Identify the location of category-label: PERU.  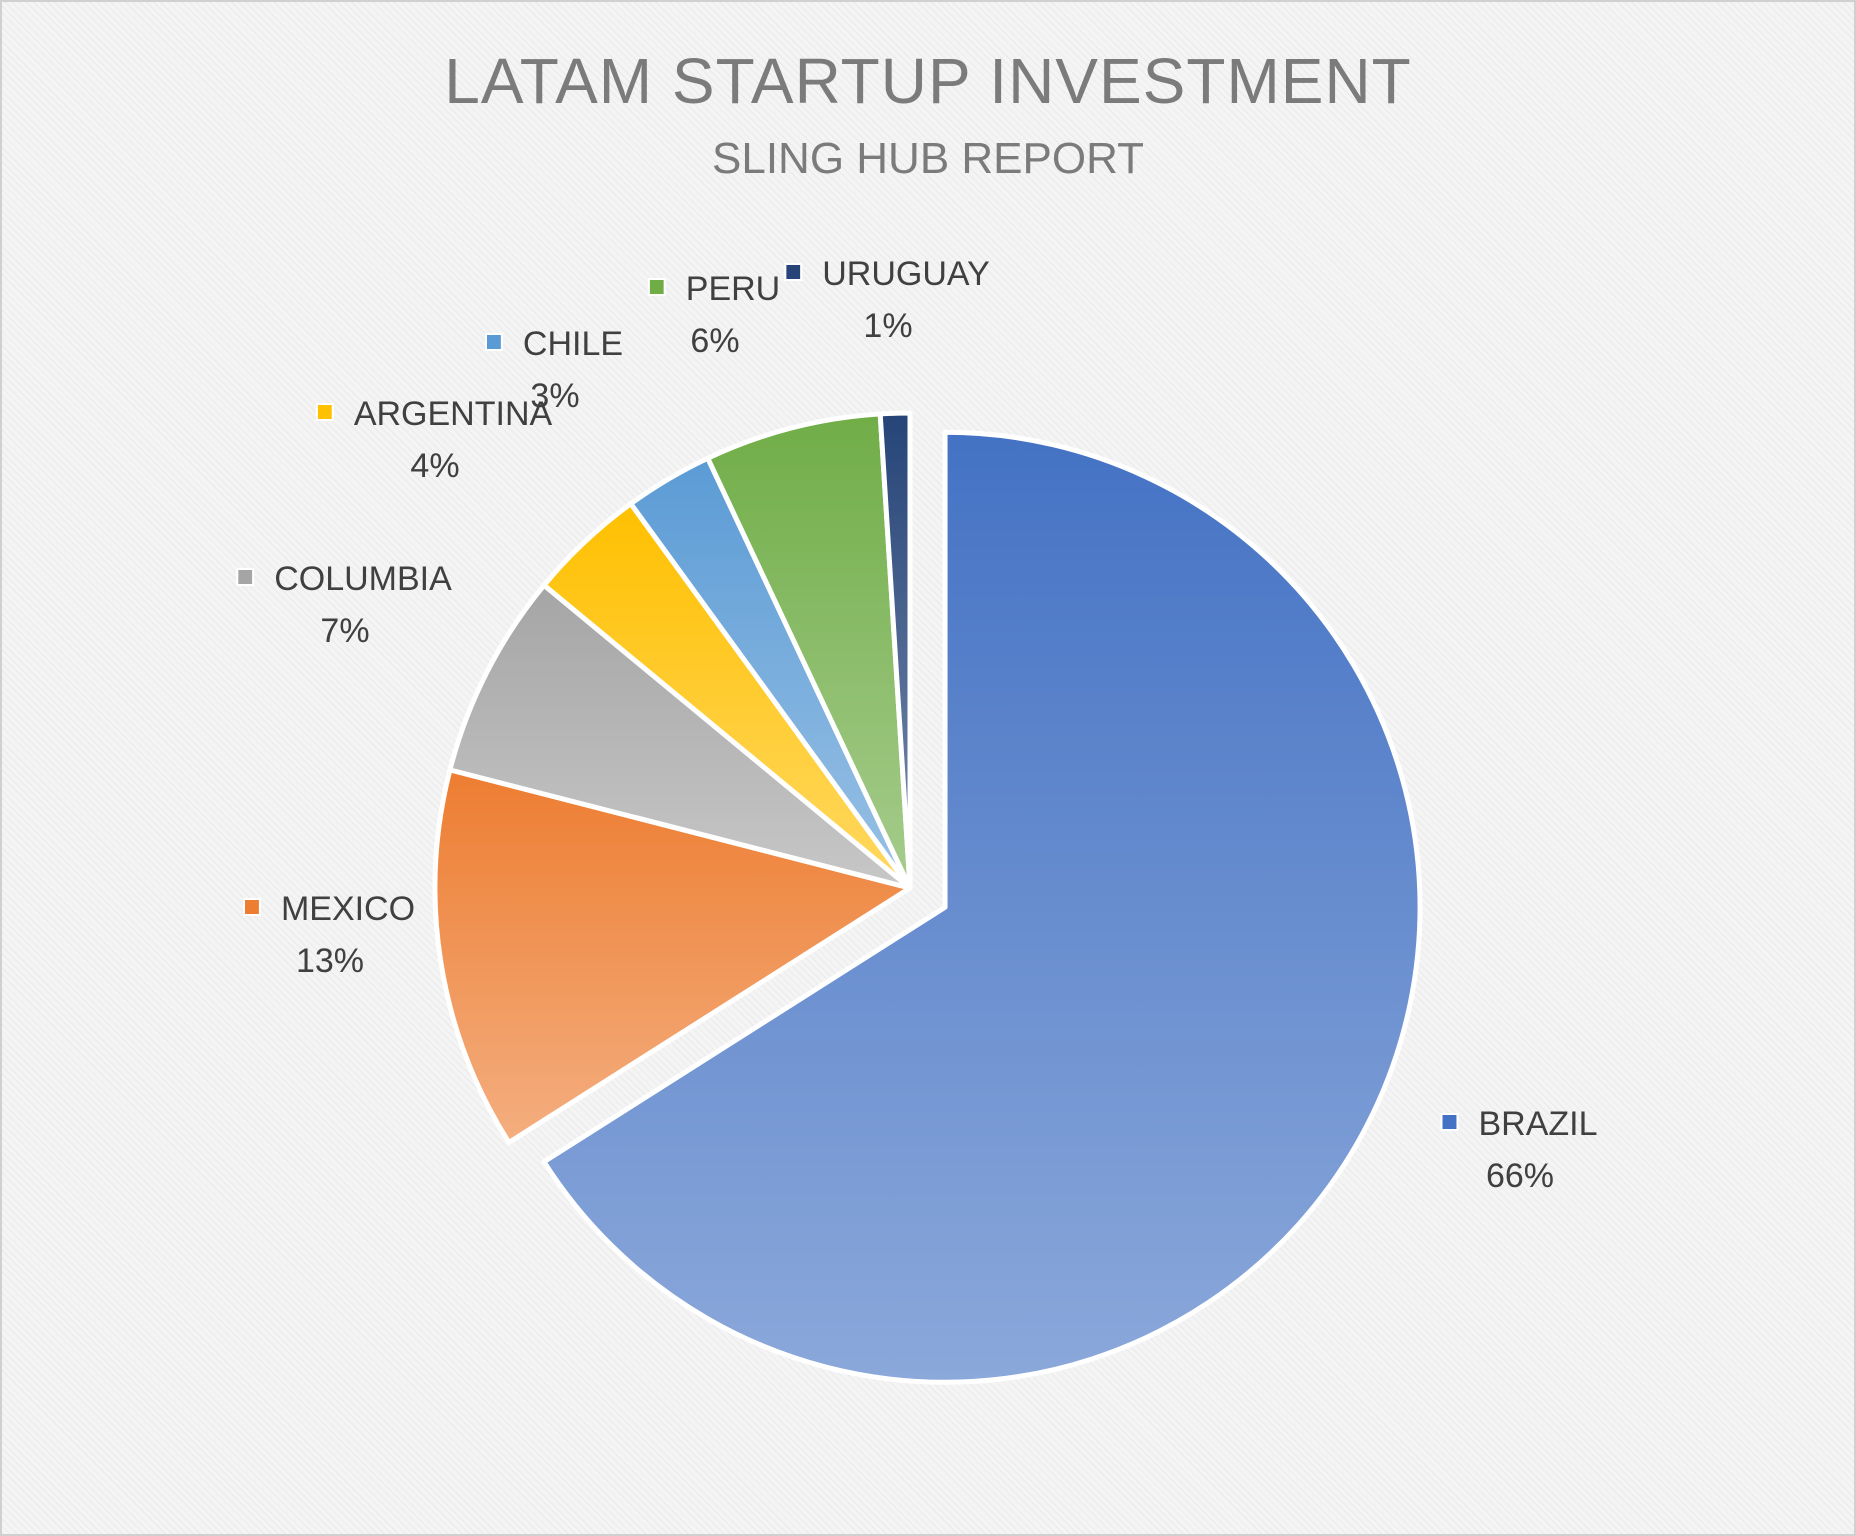
(733, 289).